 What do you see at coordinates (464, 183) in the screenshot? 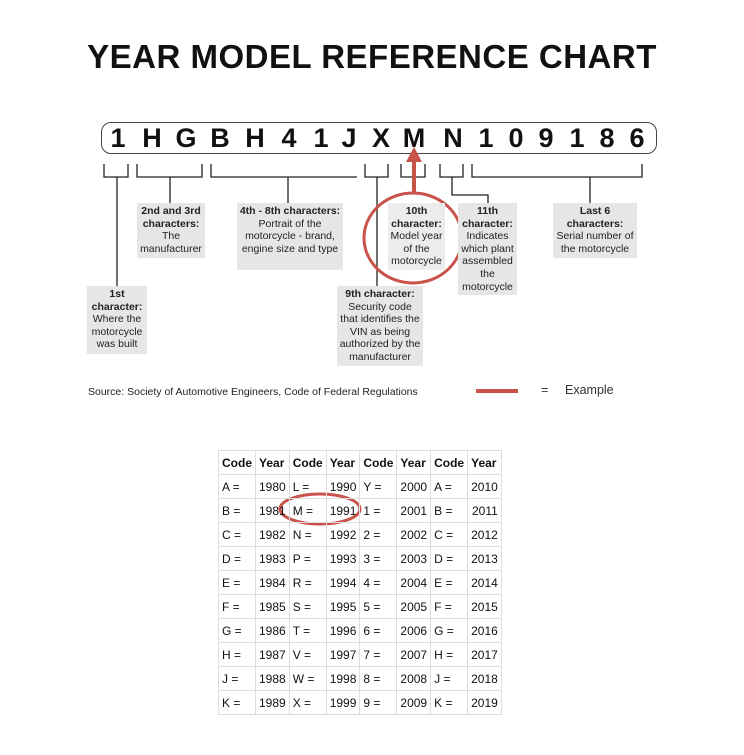
I see `bracket-11th` at bounding box center [464, 183].